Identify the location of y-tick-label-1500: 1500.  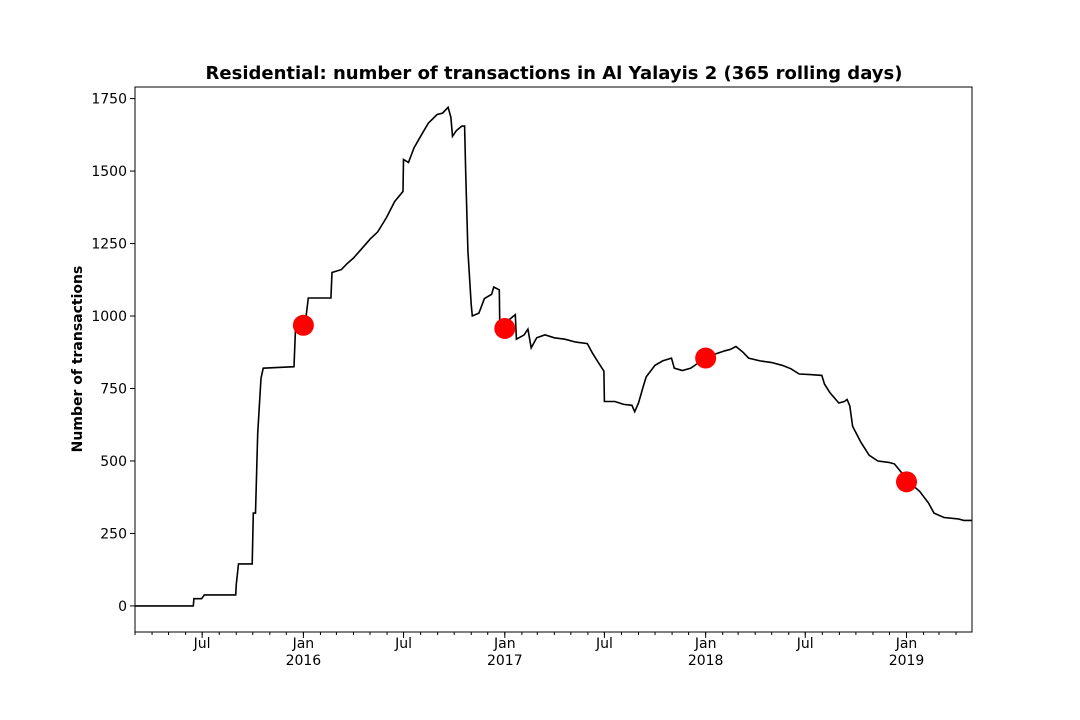
(109, 172).